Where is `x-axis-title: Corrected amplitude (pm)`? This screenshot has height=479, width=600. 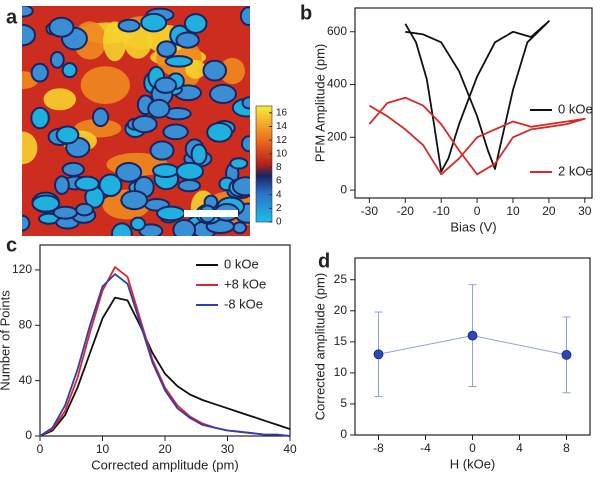 x-axis-title: Corrected amplitude (pm) is located at coordinates (164, 464).